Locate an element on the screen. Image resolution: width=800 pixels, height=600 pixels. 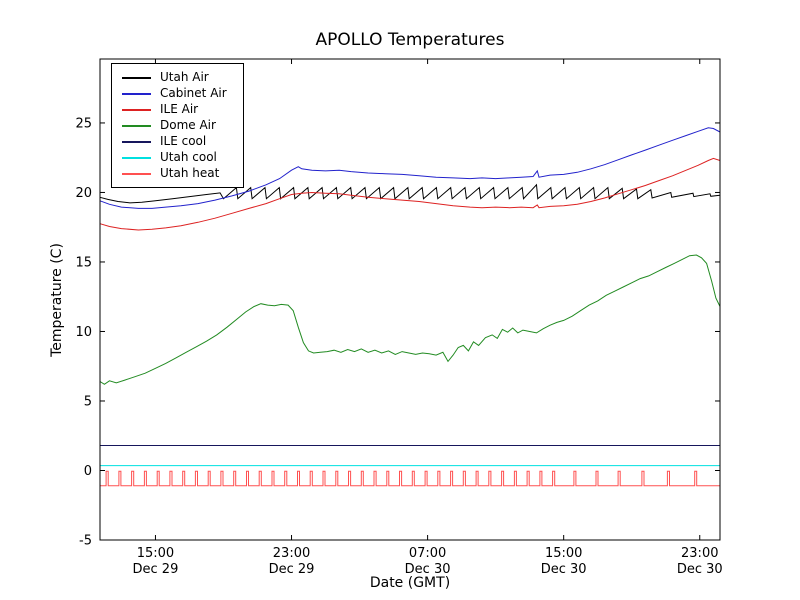
legend-label: Utah Air is located at coordinates (184, 77).